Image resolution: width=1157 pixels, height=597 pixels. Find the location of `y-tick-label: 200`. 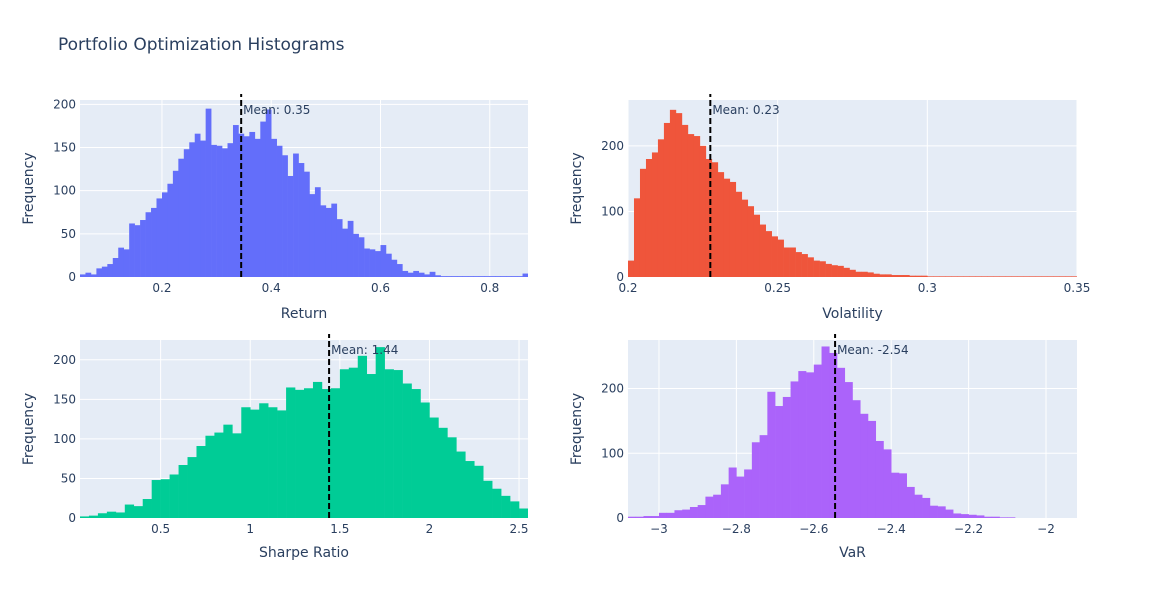

y-tick-label: 200 is located at coordinates (612, 146).